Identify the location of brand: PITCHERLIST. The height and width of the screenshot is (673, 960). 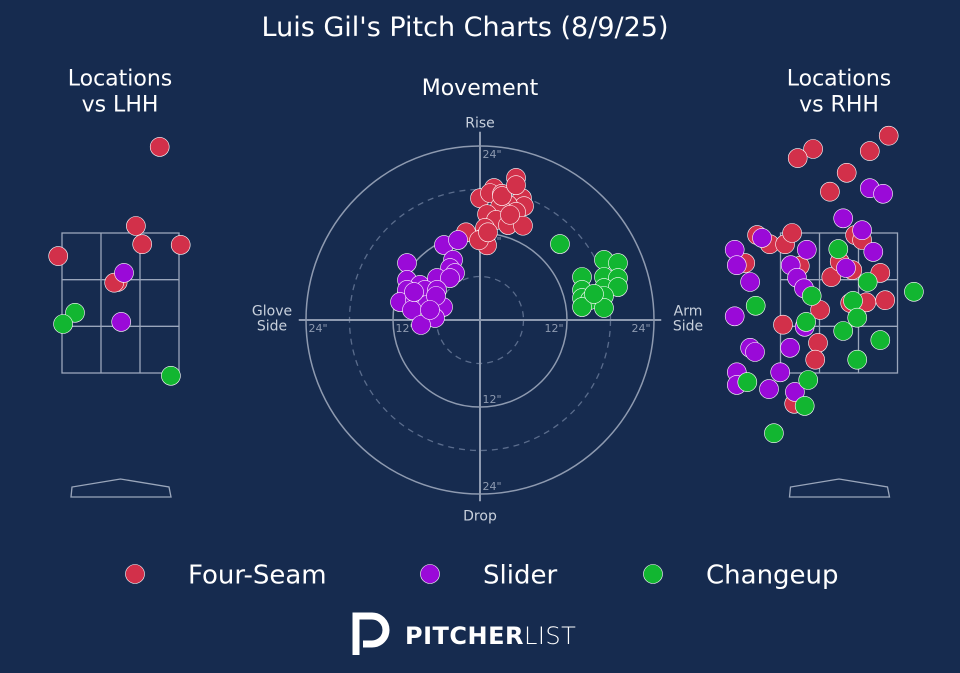
(490, 636).